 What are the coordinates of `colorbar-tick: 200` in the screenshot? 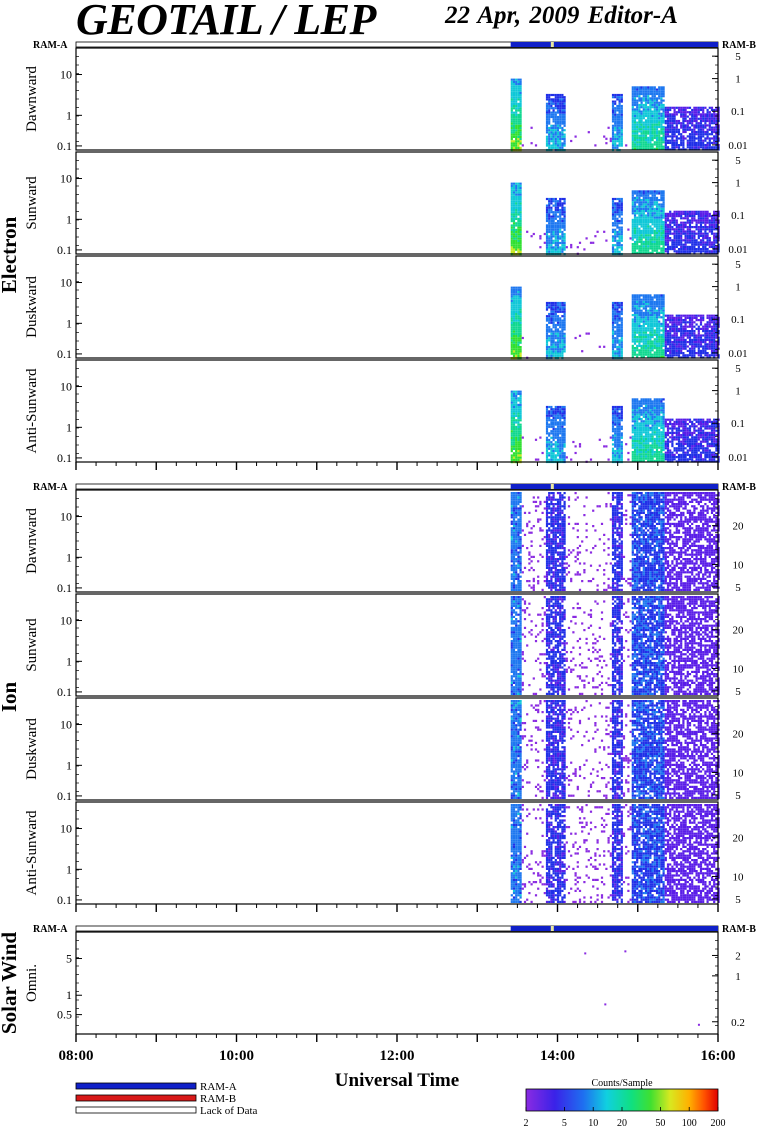 It's located at (718, 1123).